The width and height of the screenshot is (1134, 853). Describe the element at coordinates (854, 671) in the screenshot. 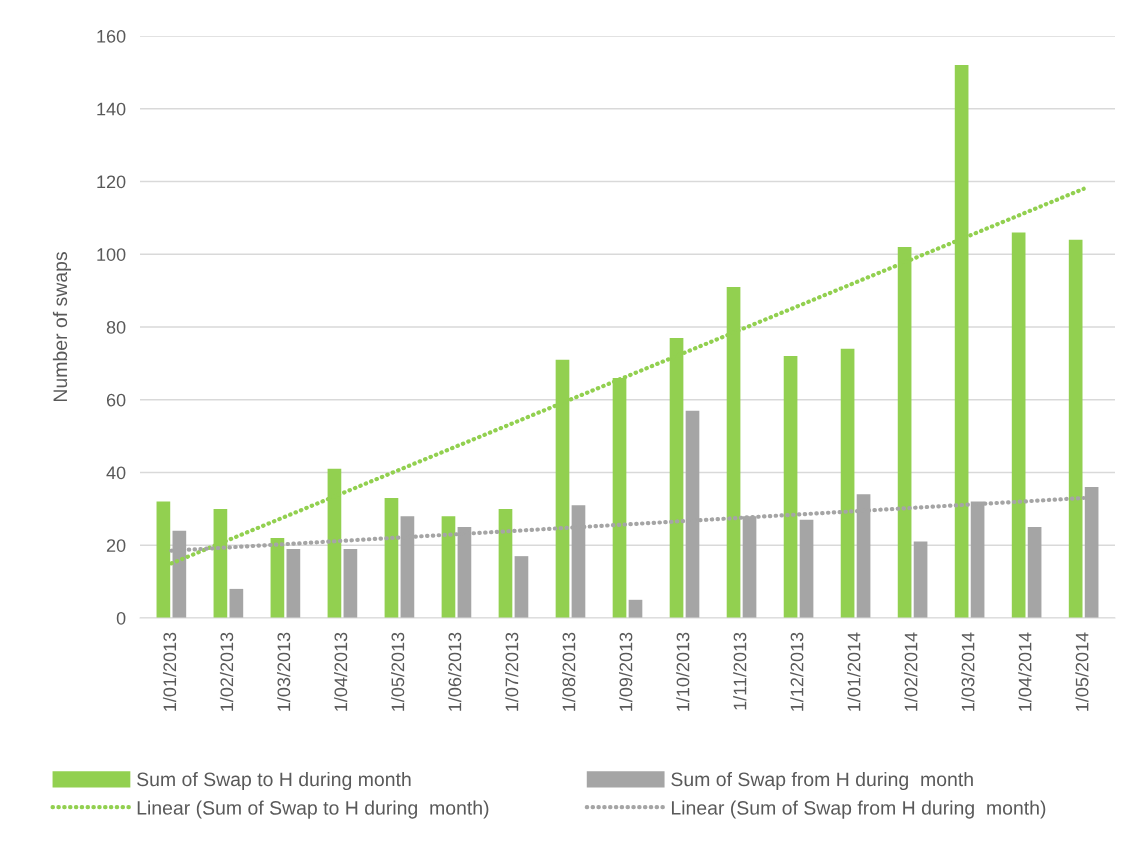

I see `x-tick-label: 1/01/2014` at that location.